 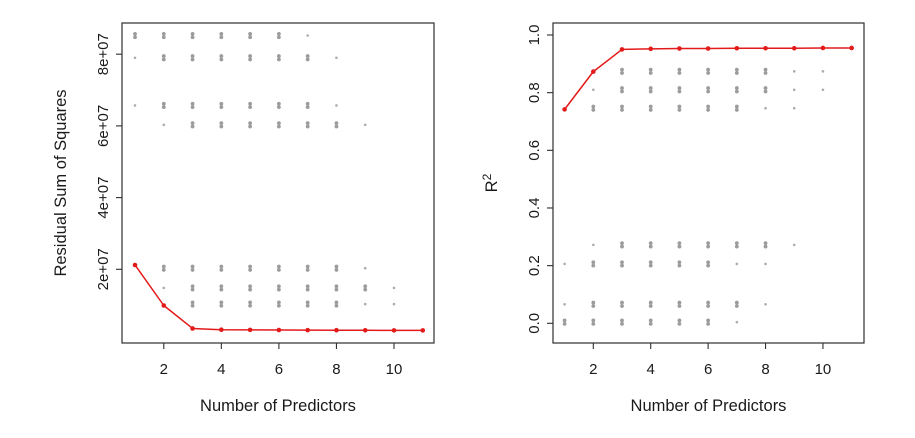 I want to click on y-tick-label: 4e+07, so click(x=103, y=198).